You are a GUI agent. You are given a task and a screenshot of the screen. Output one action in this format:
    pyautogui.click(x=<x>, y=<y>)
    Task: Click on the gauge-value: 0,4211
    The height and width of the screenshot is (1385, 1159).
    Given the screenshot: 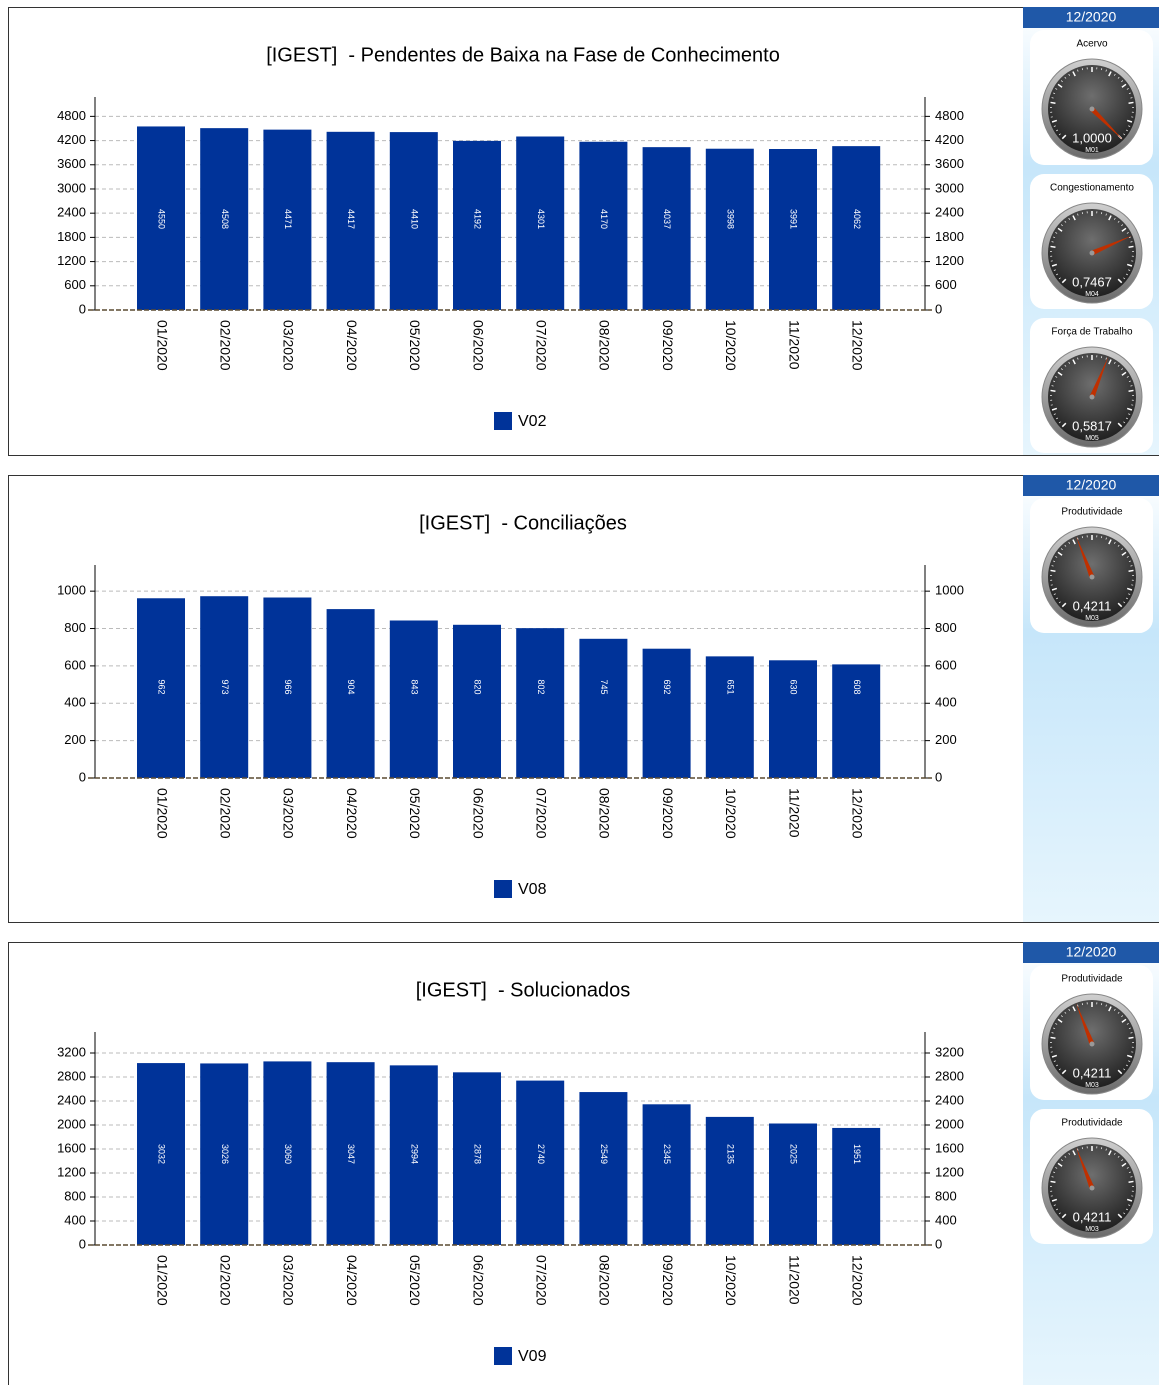 What is the action you would take?
    pyautogui.click(x=1092, y=1072)
    